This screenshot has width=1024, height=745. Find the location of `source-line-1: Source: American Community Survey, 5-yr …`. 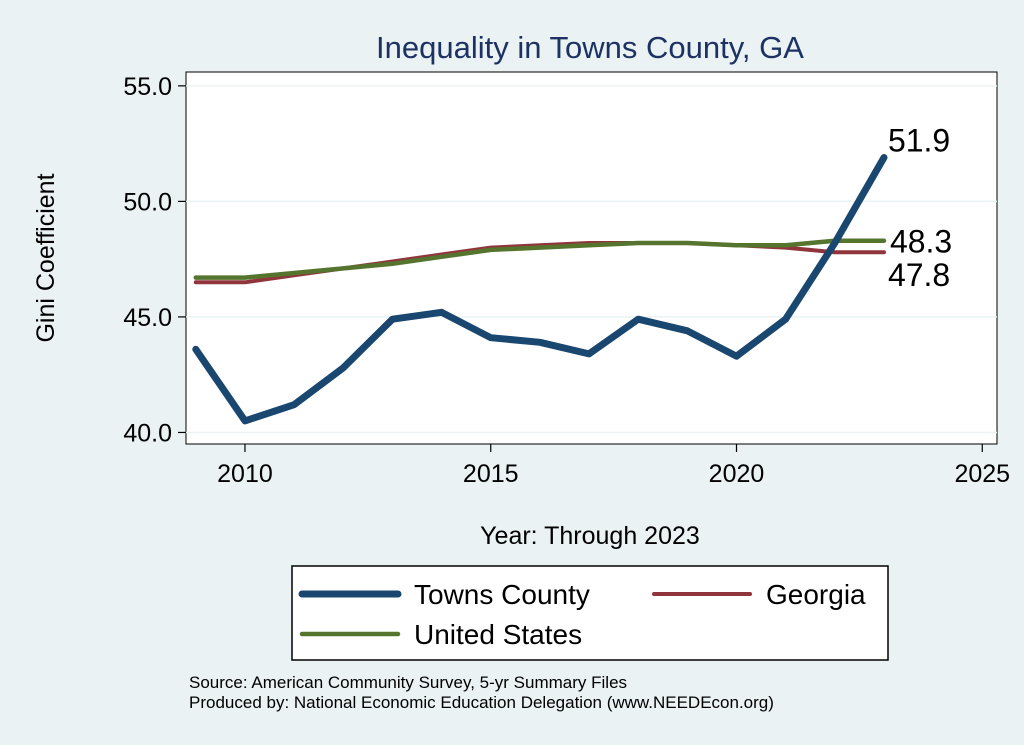

source-line-1: Source: American Community Survey, 5-yr … is located at coordinates (408, 682).